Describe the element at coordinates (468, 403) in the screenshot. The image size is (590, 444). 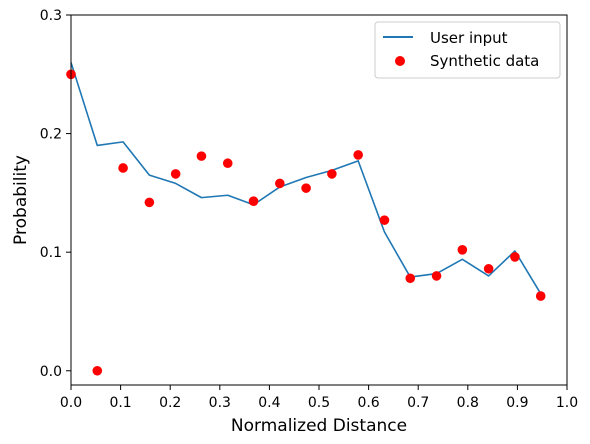
I see `x-tick-label: 0.8` at that location.